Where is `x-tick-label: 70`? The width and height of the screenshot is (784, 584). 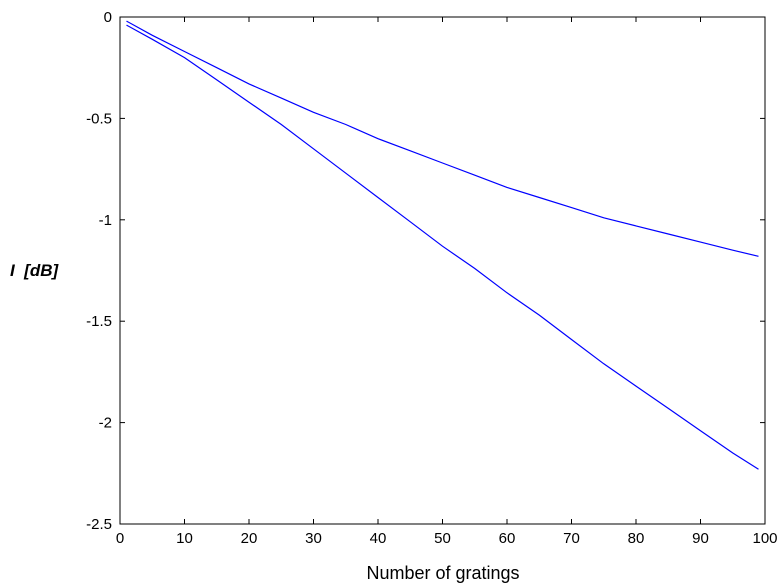 x-tick-label: 70 is located at coordinates (571, 538).